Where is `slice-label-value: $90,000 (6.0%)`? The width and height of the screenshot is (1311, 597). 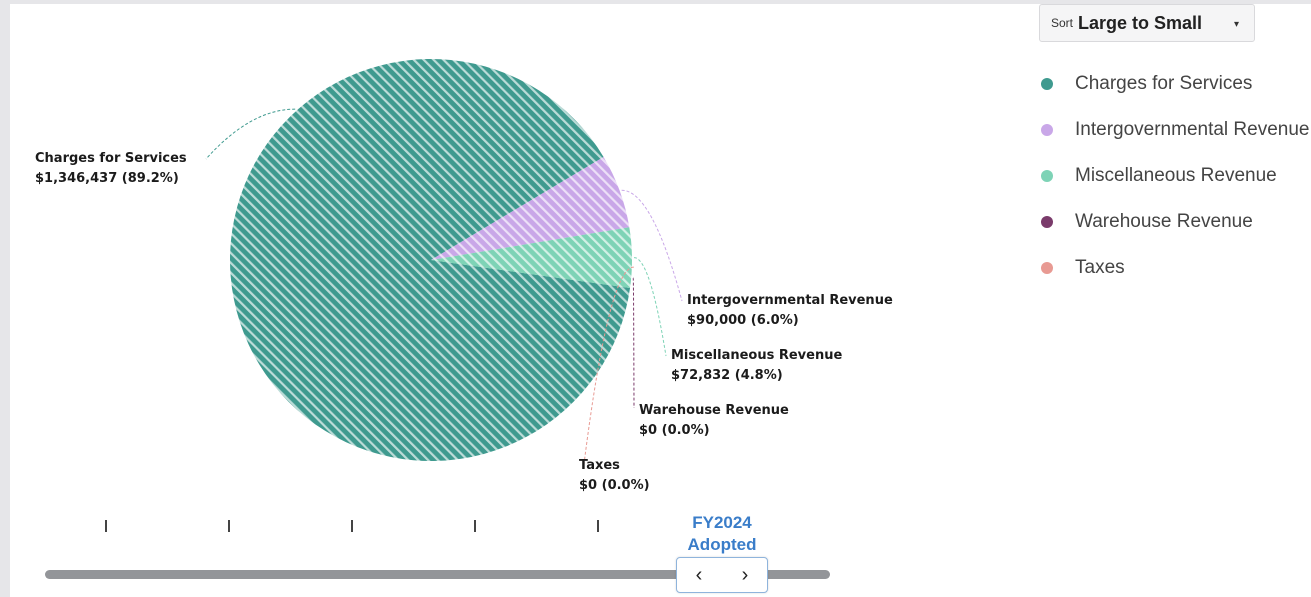
slice-label-value: $90,000 (6.0%) is located at coordinates (743, 320).